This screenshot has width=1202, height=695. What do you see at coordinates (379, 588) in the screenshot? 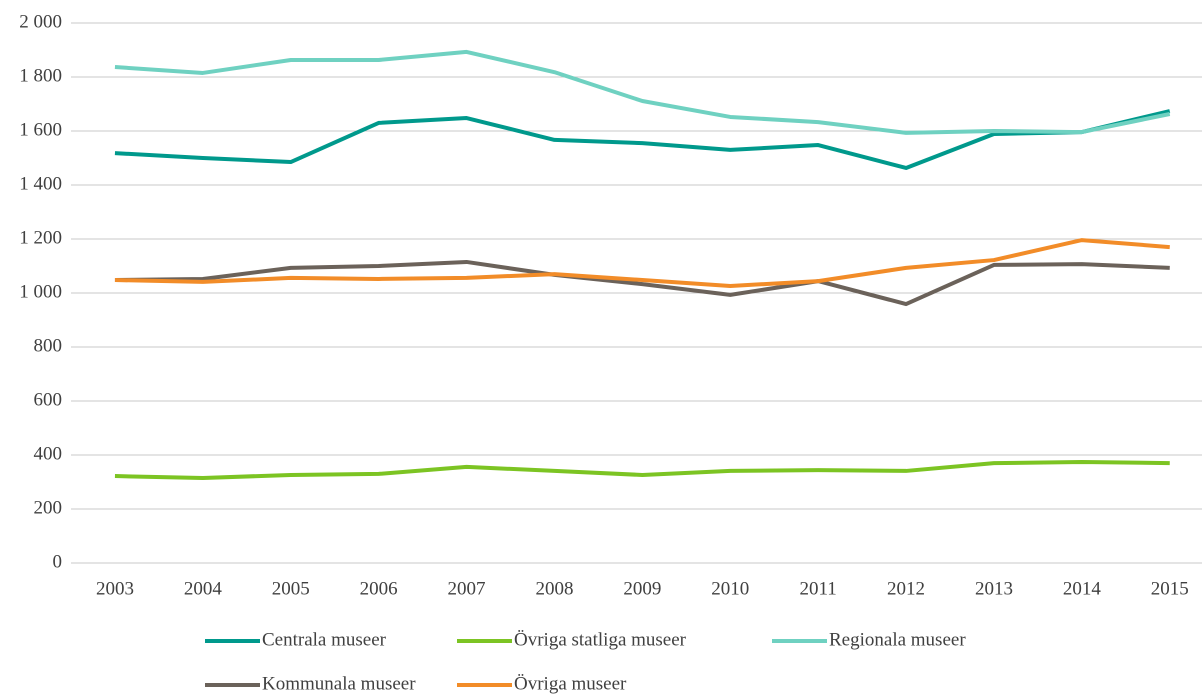
I see `x-tick-label: 2006` at bounding box center [379, 588].